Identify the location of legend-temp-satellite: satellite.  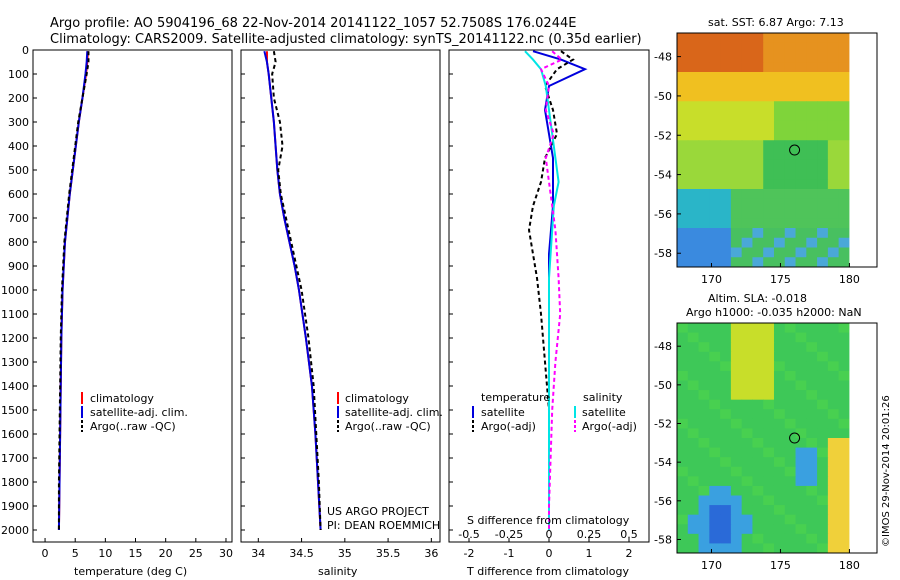
(503, 412).